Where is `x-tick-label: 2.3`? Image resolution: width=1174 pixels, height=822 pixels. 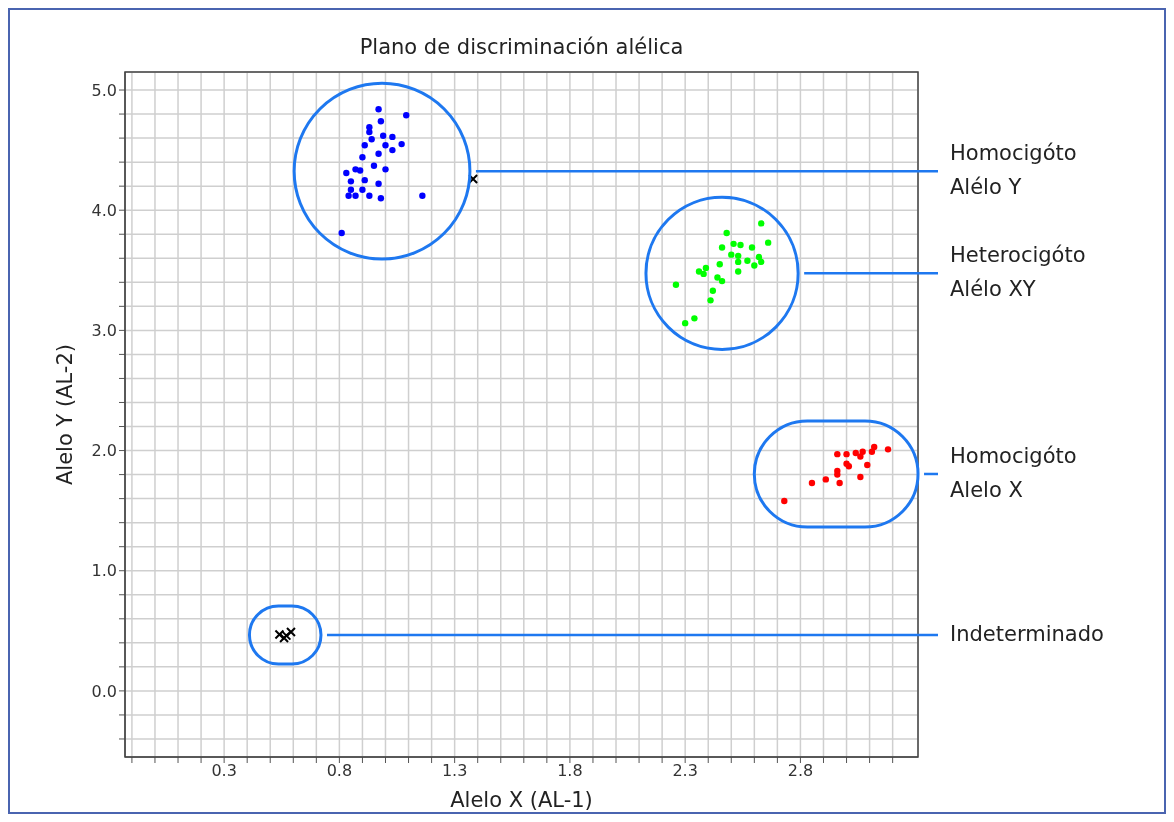 x-tick-label: 2.3 is located at coordinates (685, 771).